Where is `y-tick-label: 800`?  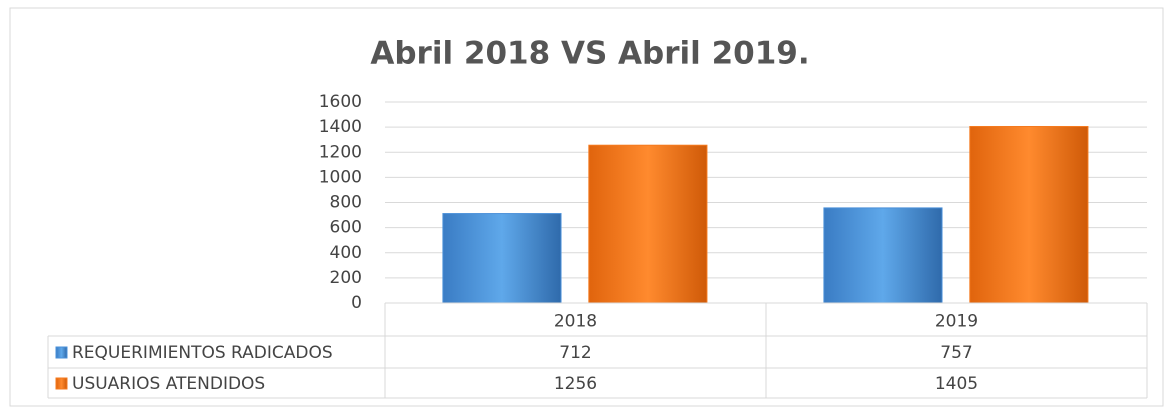 y-tick-label: 800 is located at coordinates (346, 203).